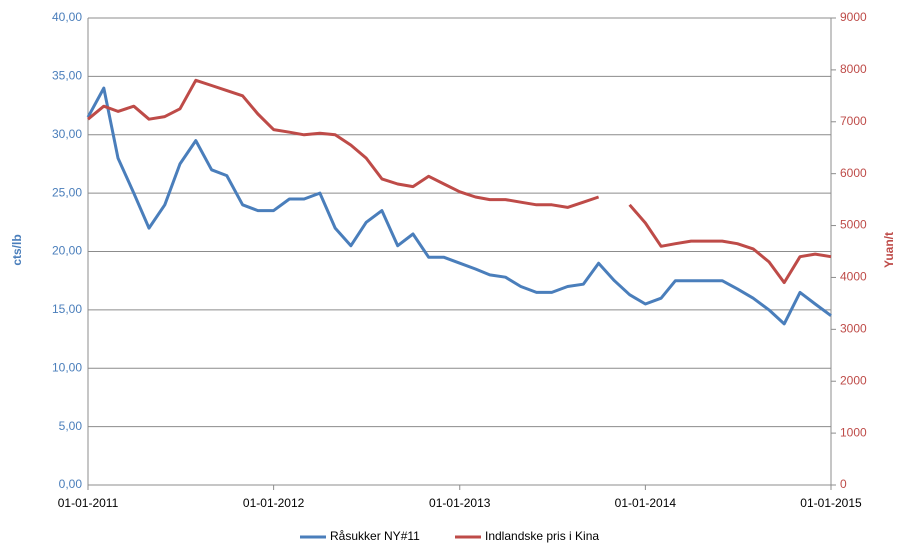 This screenshot has width=907, height=556. I want to click on y-axis-title: cts/lb, so click(17, 249).